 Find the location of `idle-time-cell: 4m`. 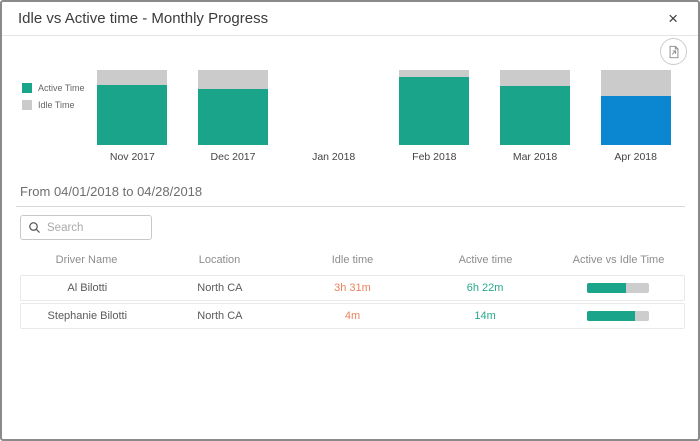

idle-time-cell: 4m is located at coordinates (352, 316).